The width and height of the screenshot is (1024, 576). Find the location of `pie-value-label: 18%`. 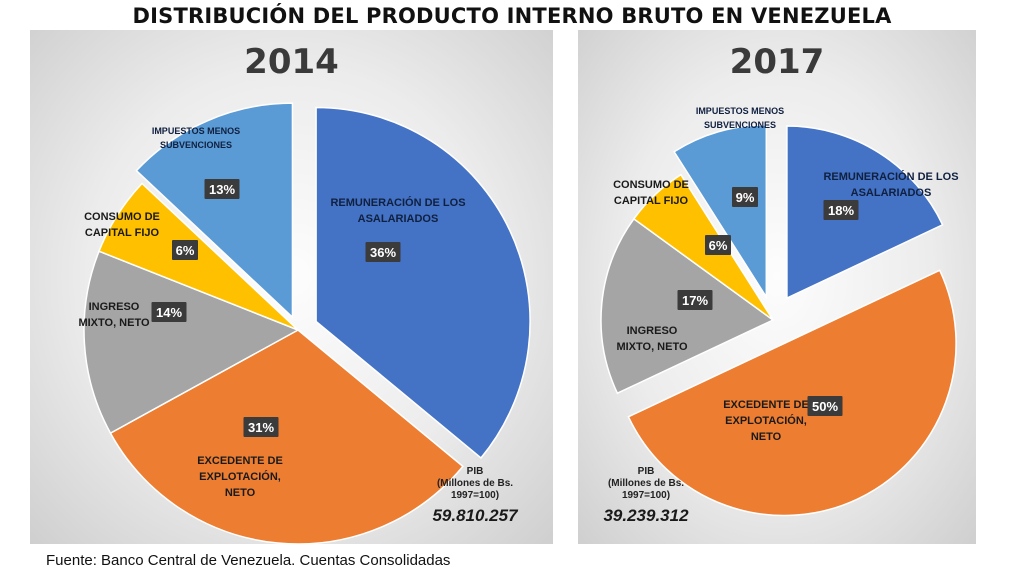

pie-value-label: 18% is located at coordinates (841, 210).